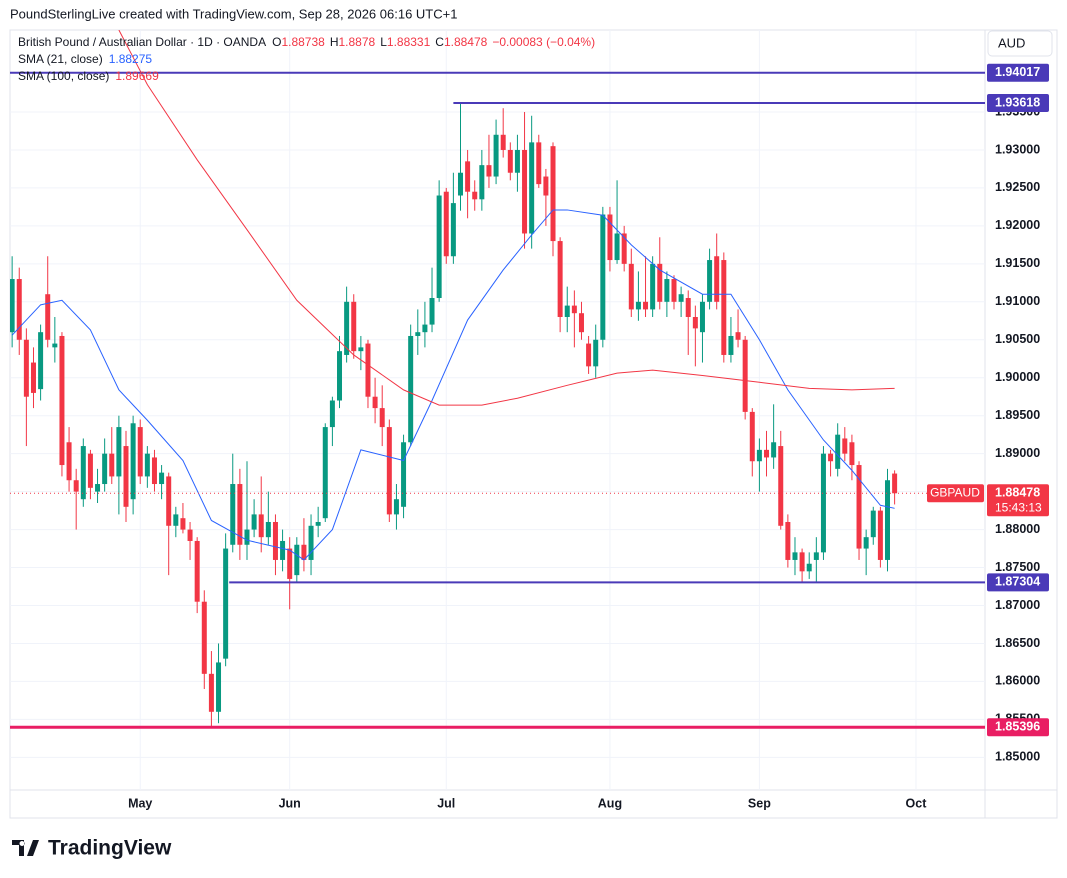  I want to click on price-label: 1.87304, so click(1017, 582).